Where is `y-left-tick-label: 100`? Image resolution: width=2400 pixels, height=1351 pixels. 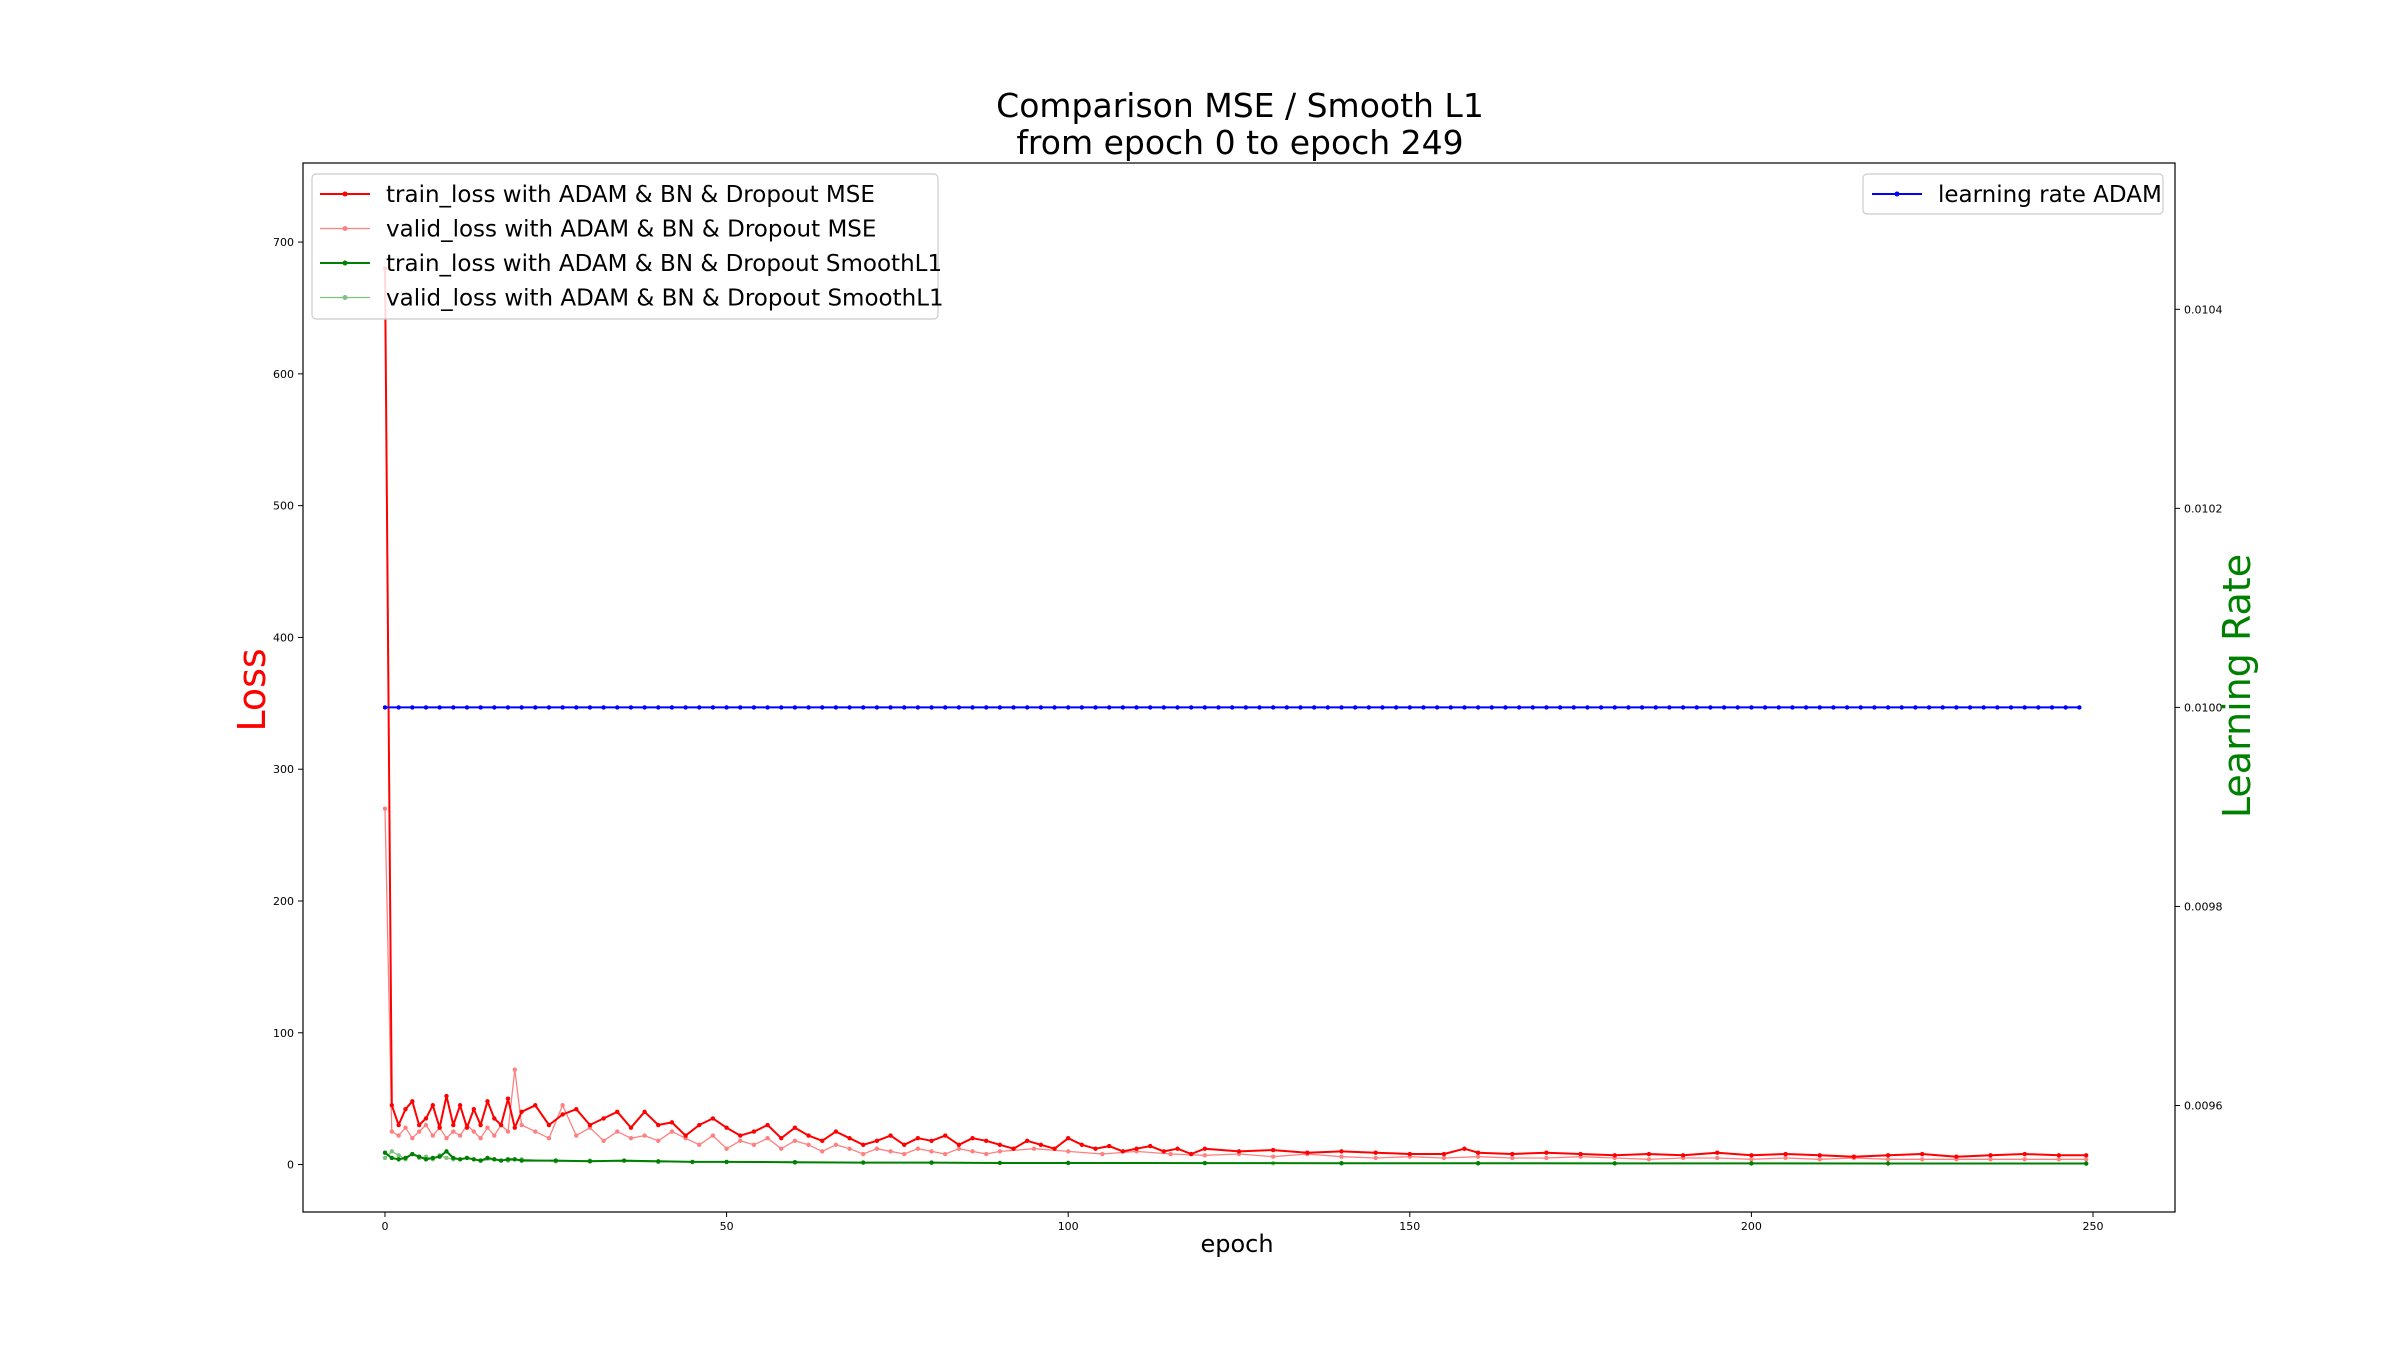
y-left-tick-label: 100 is located at coordinates (283, 1033).